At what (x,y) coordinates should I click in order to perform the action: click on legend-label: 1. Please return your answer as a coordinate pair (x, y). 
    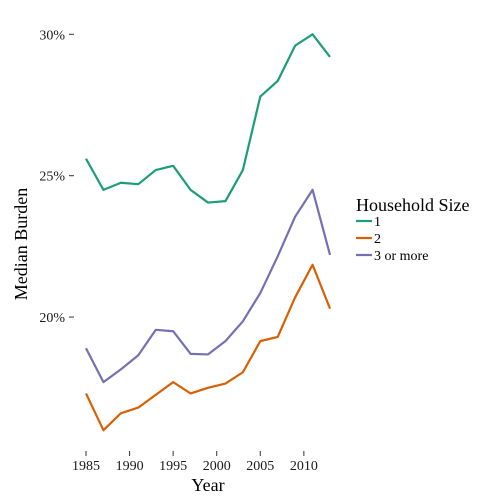
    Looking at the image, I should click on (377, 222).